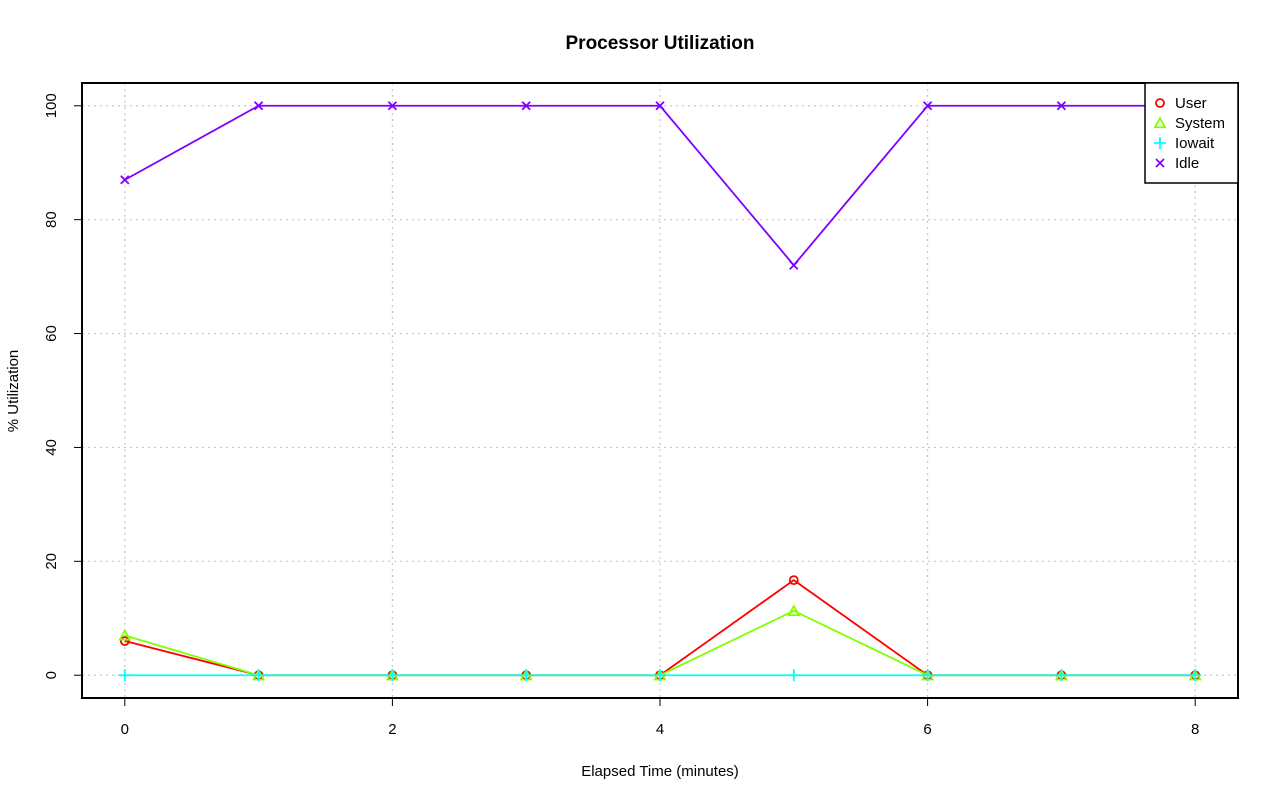 Image resolution: width=1280 pixels, height=801 pixels. Describe the element at coordinates (51, 675) in the screenshot. I see `y-tick-label: 0` at that location.